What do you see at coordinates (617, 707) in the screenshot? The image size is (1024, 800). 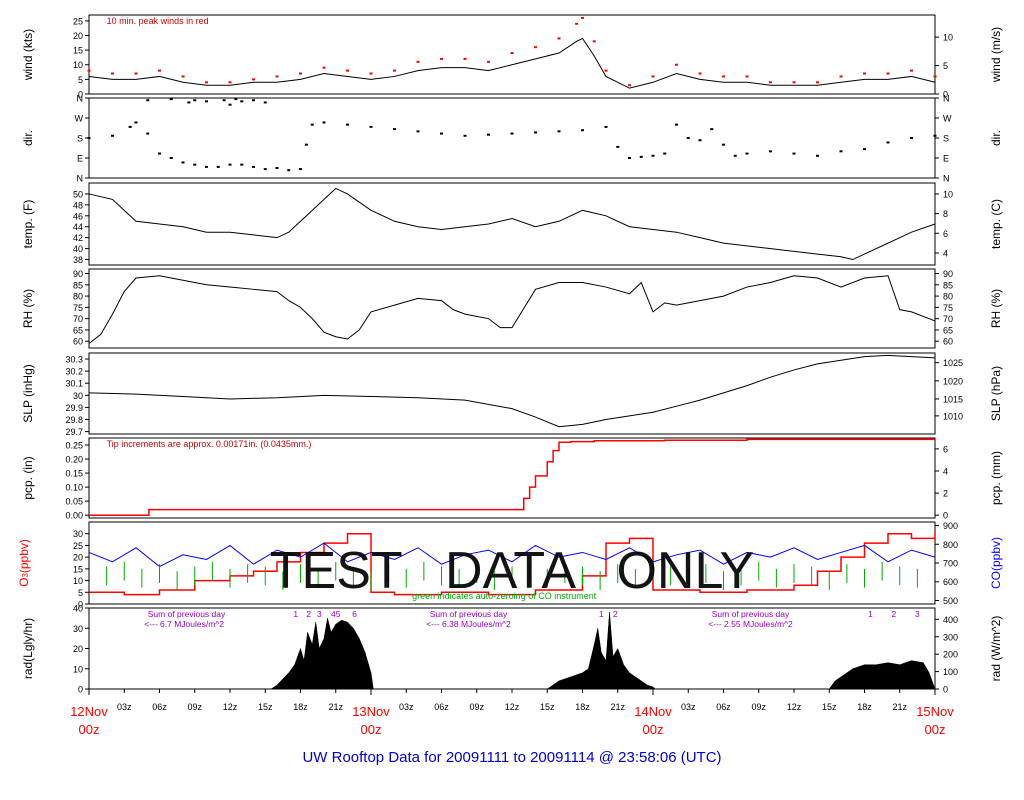 I see `x-tick-label: 21z` at bounding box center [617, 707].